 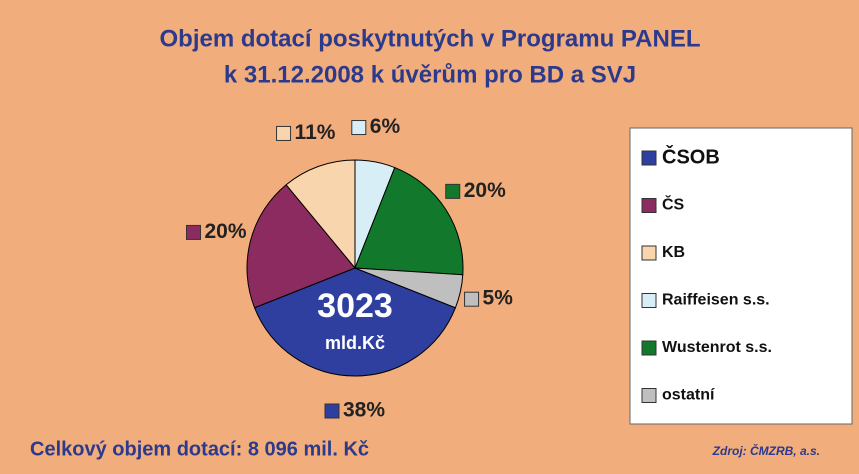 I want to click on legend-label: Wustenrot s.s., so click(x=717, y=347).